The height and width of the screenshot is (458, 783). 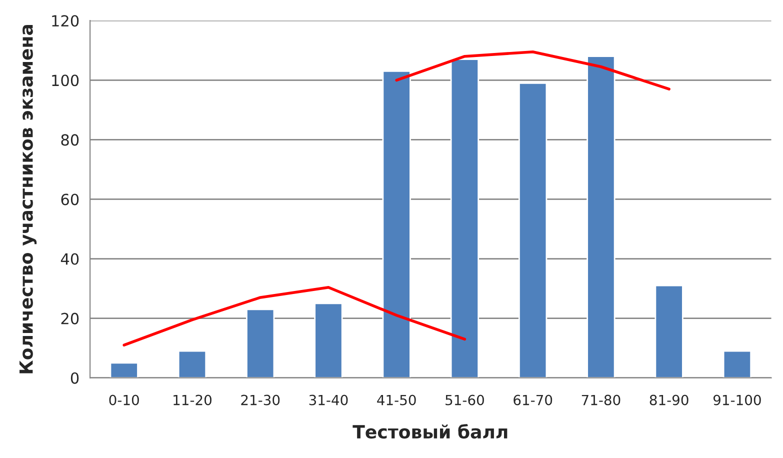 What do you see at coordinates (430, 431) in the screenshot?
I see `x-axis-title: Тестовый балл` at bounding box center [430, 431].